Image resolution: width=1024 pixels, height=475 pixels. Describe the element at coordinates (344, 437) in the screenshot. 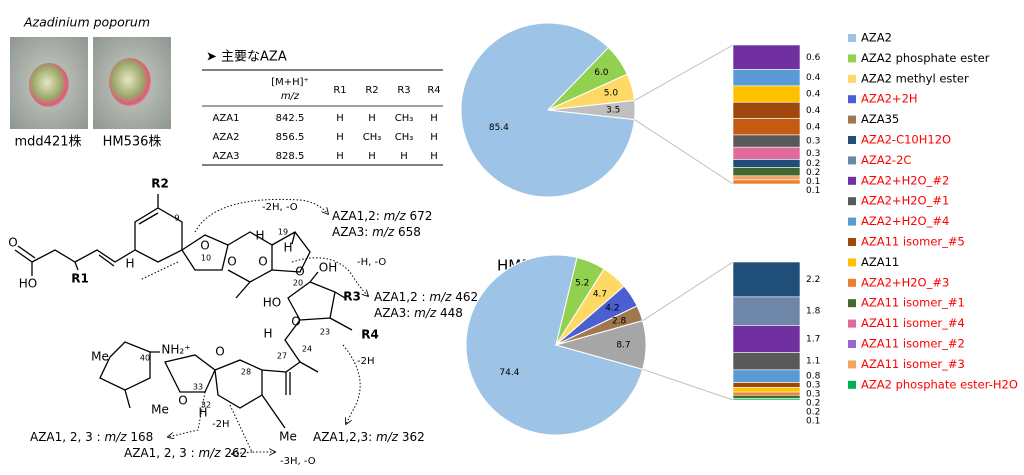

I see `ion-prefix: AZA1,2,3:` at that location.